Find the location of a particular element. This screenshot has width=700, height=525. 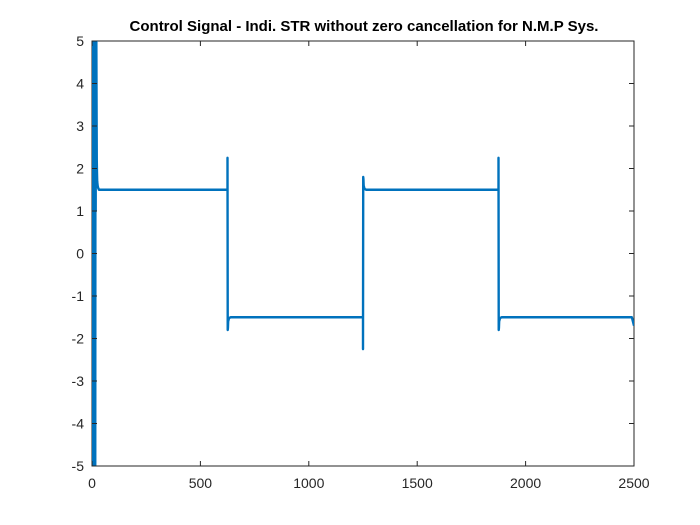

x-tick-label: 1000 is located at coordinates (308, 483).